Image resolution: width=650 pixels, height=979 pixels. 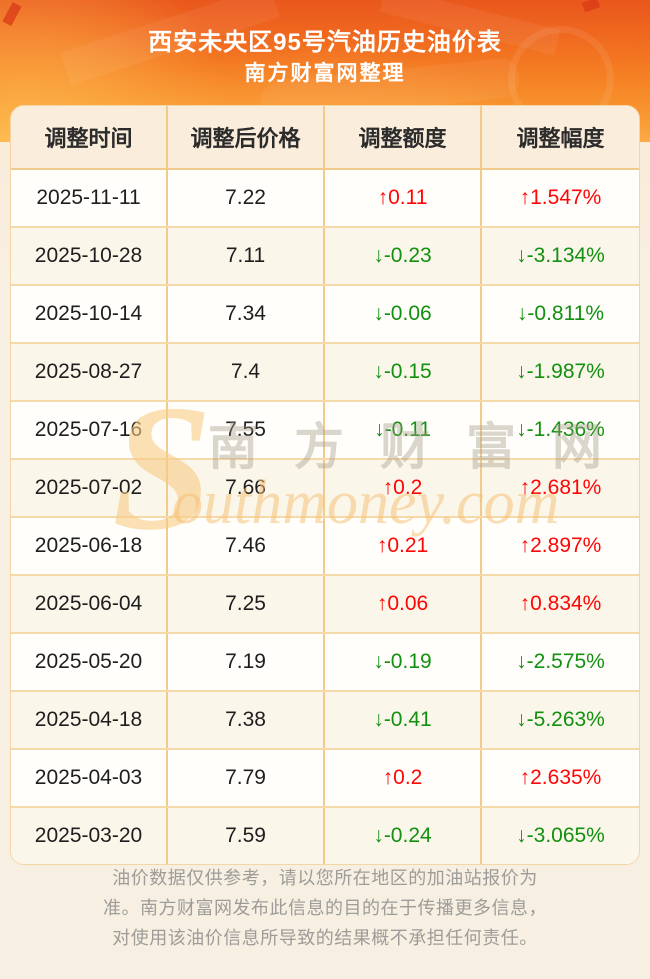 What do you see at coordinates (560, 545) in the screenshot?
I see `cell-percent: ↑2.897%` at bounding box center [560, 545].